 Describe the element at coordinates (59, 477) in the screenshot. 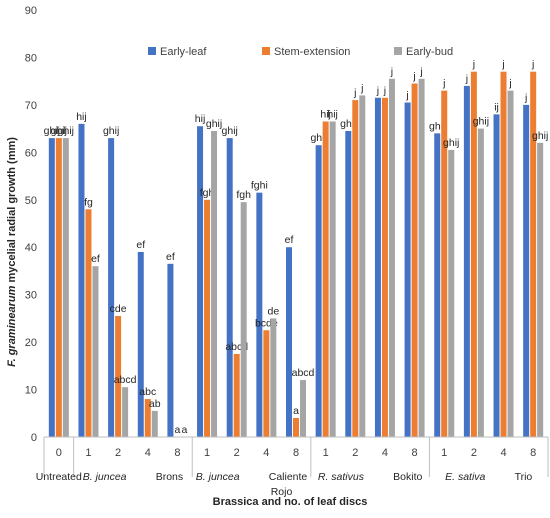

I see `group-label: Untreated` at that location.